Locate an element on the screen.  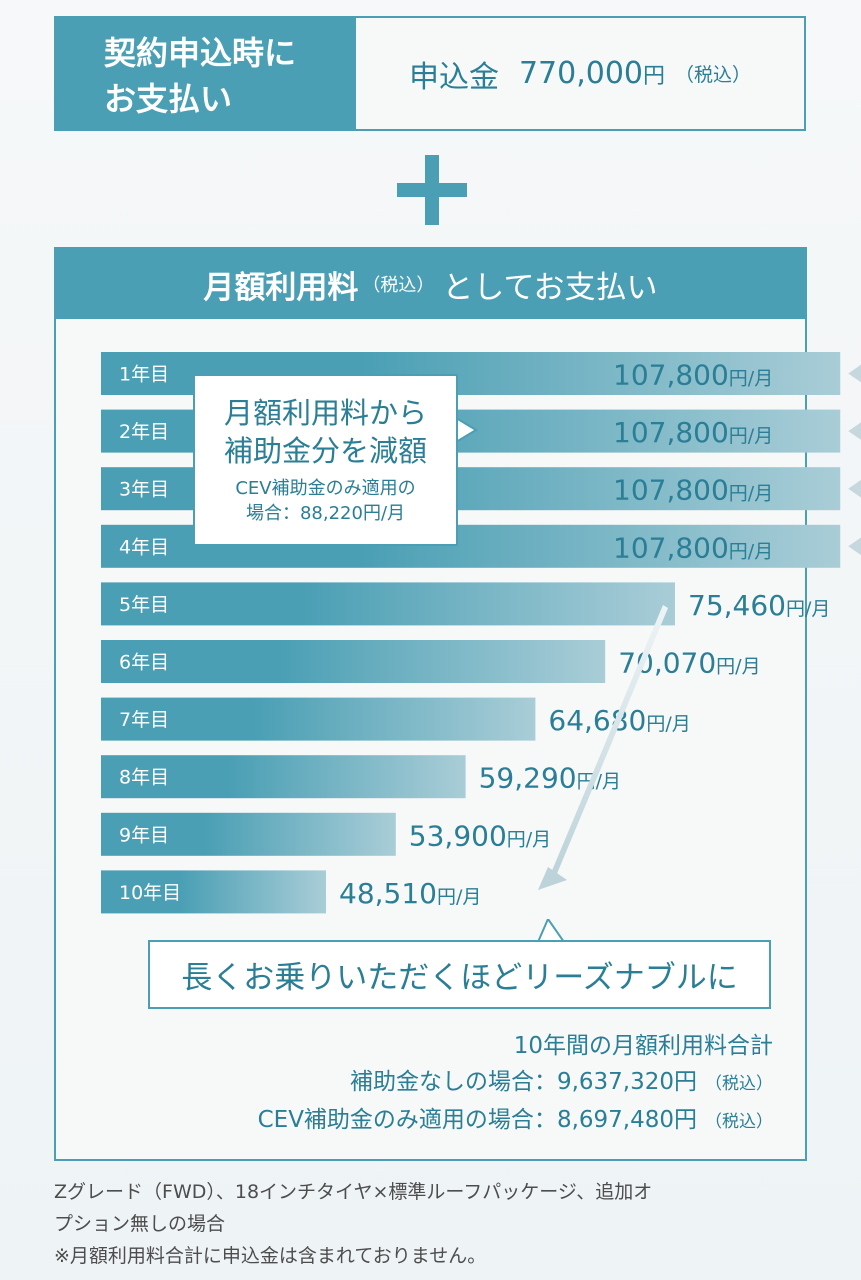
monthly-header: 月額利用料 （税込） としてお支払い is located at coordinates (430, 284).